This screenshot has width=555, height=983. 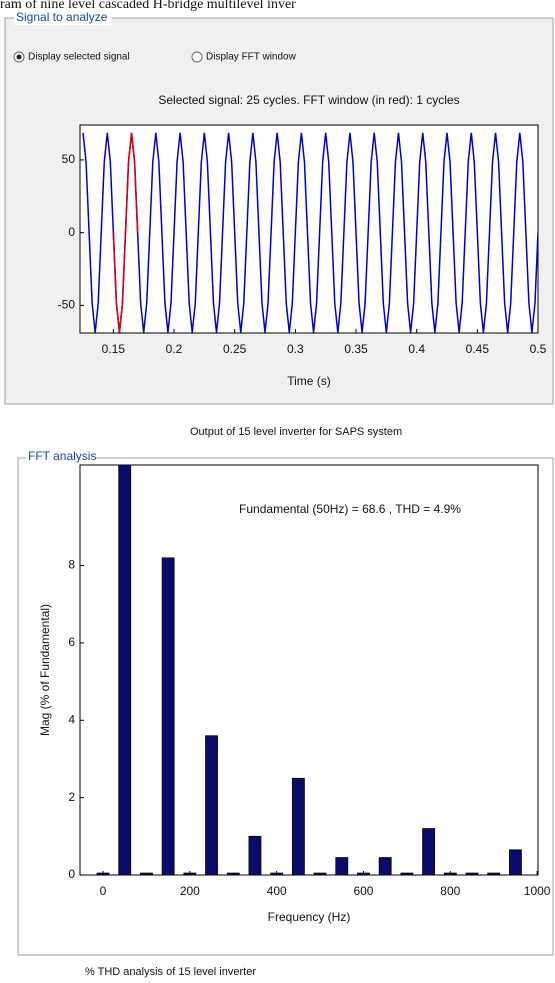 I want to click on x-tick-label: 1000, so click(x=537, y=891).